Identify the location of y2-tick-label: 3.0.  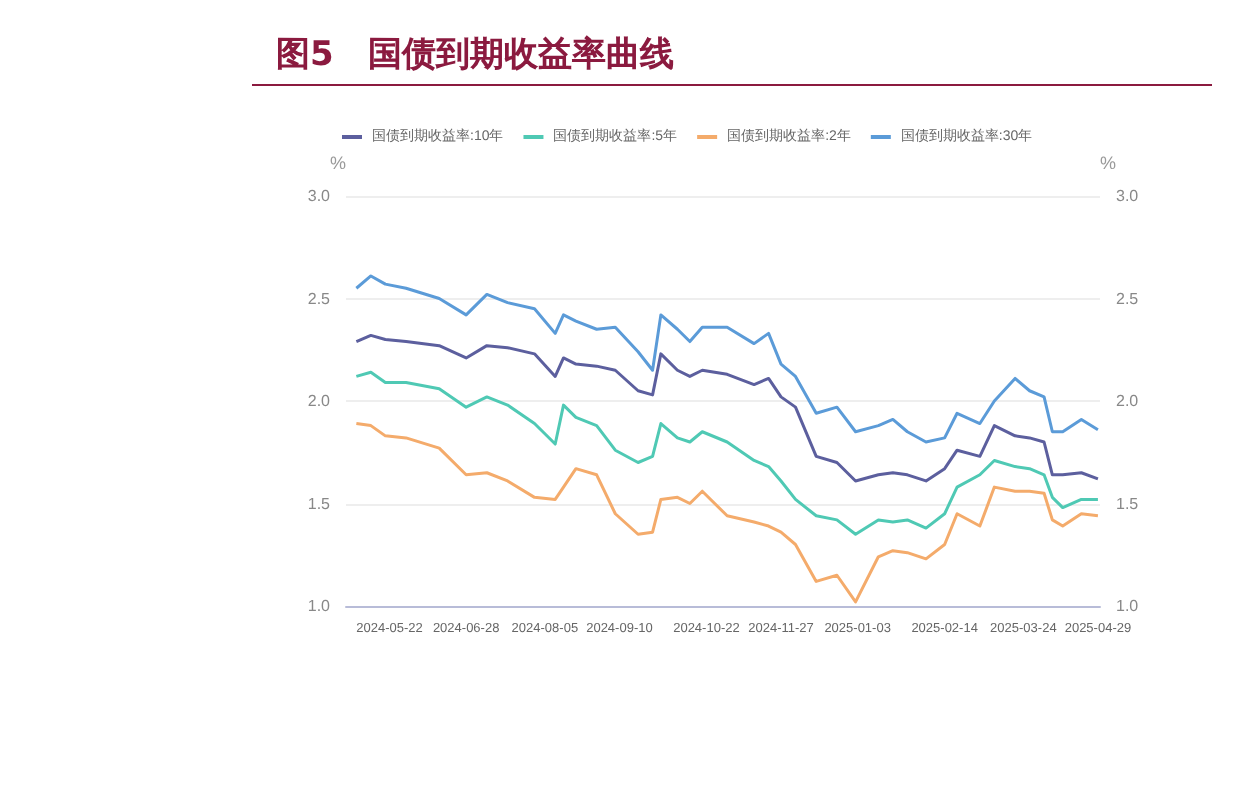
(1128, 196).